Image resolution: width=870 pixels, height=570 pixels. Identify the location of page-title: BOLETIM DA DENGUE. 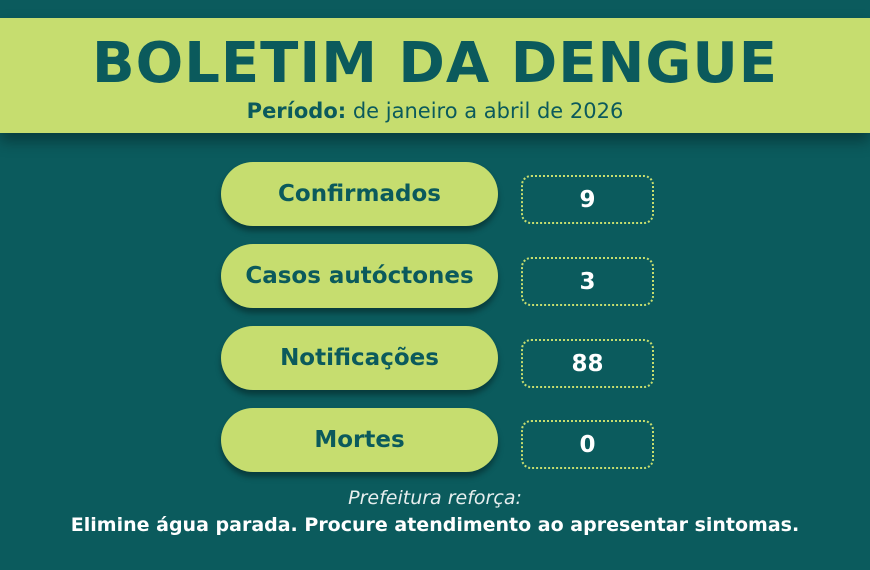
(435, 63).